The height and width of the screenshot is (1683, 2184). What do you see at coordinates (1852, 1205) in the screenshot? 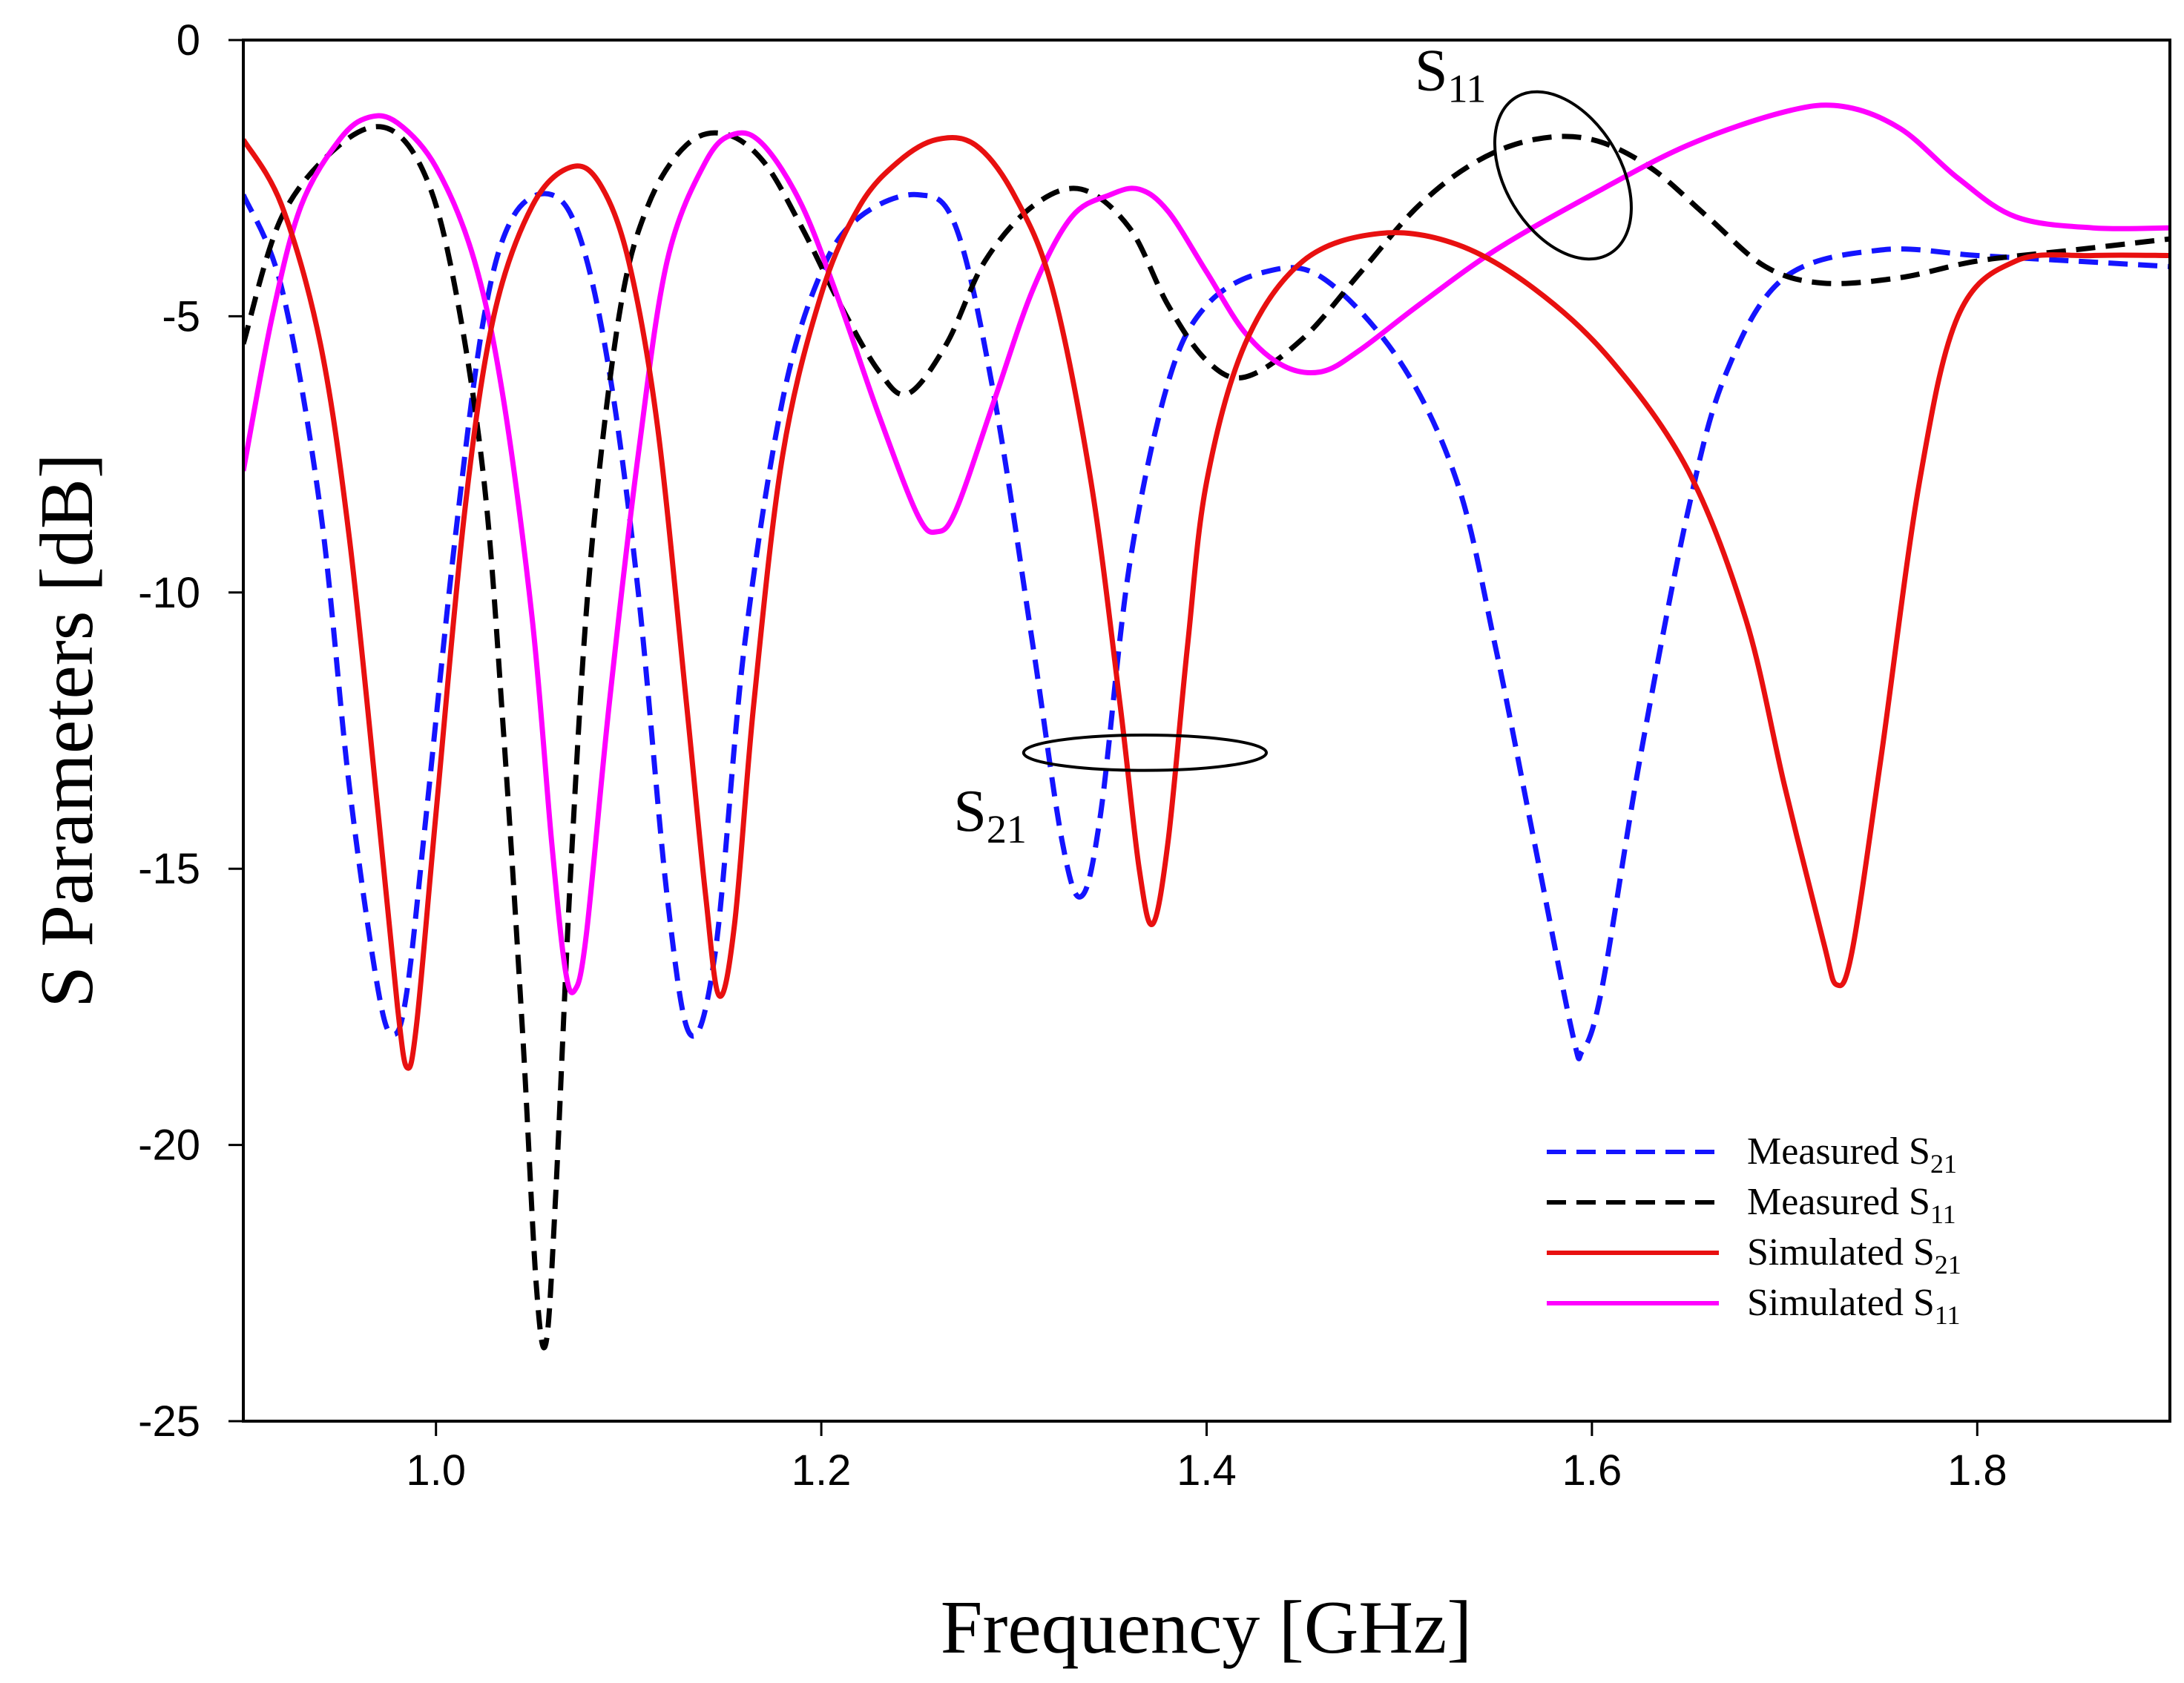
I see `legend-label-1: Measured S11` at bounding box center [1852, 1205].